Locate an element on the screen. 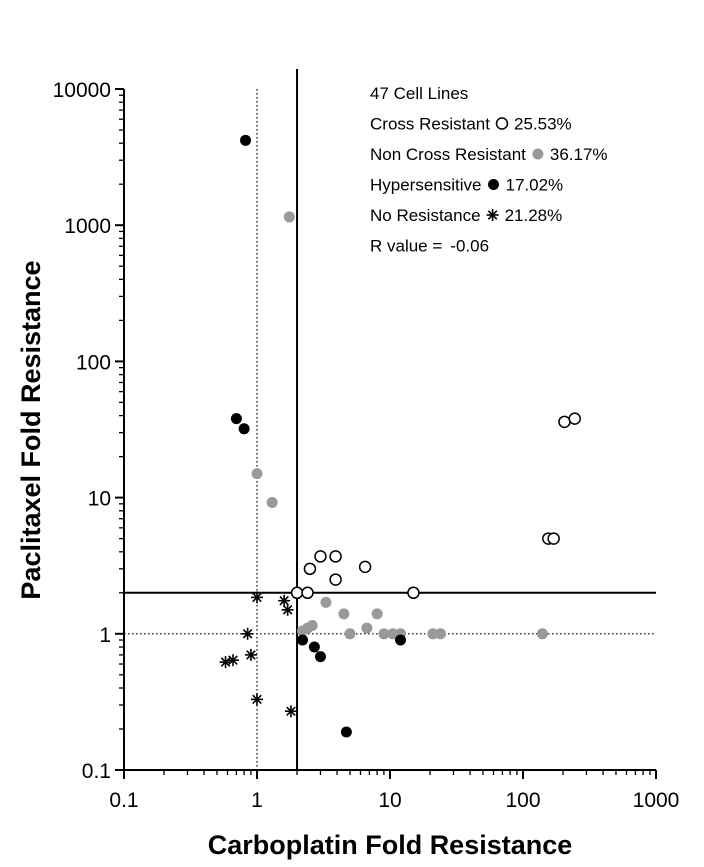 The image size is (704, 867). legend-entry-label: Non Cross Resistant is located at coordinates (448, 154).